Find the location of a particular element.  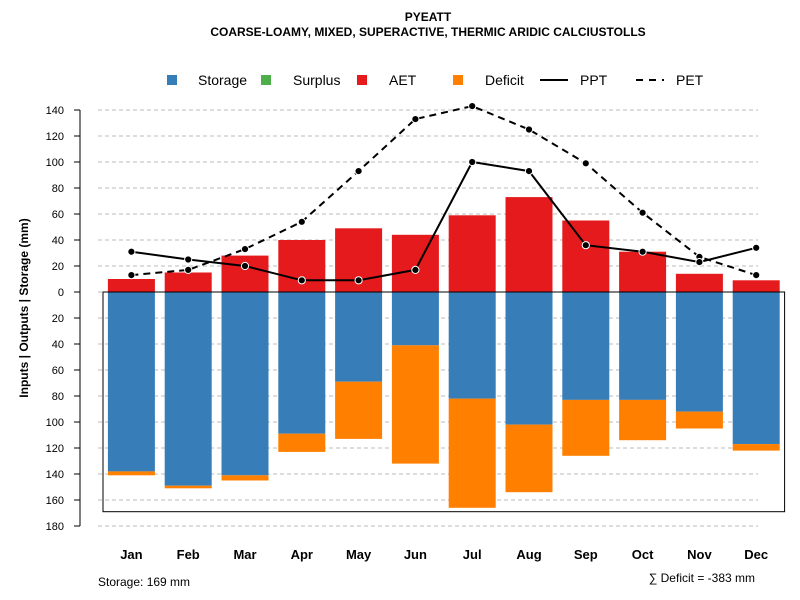

x-tick-label: Dec is located at coordinates (756, 554).